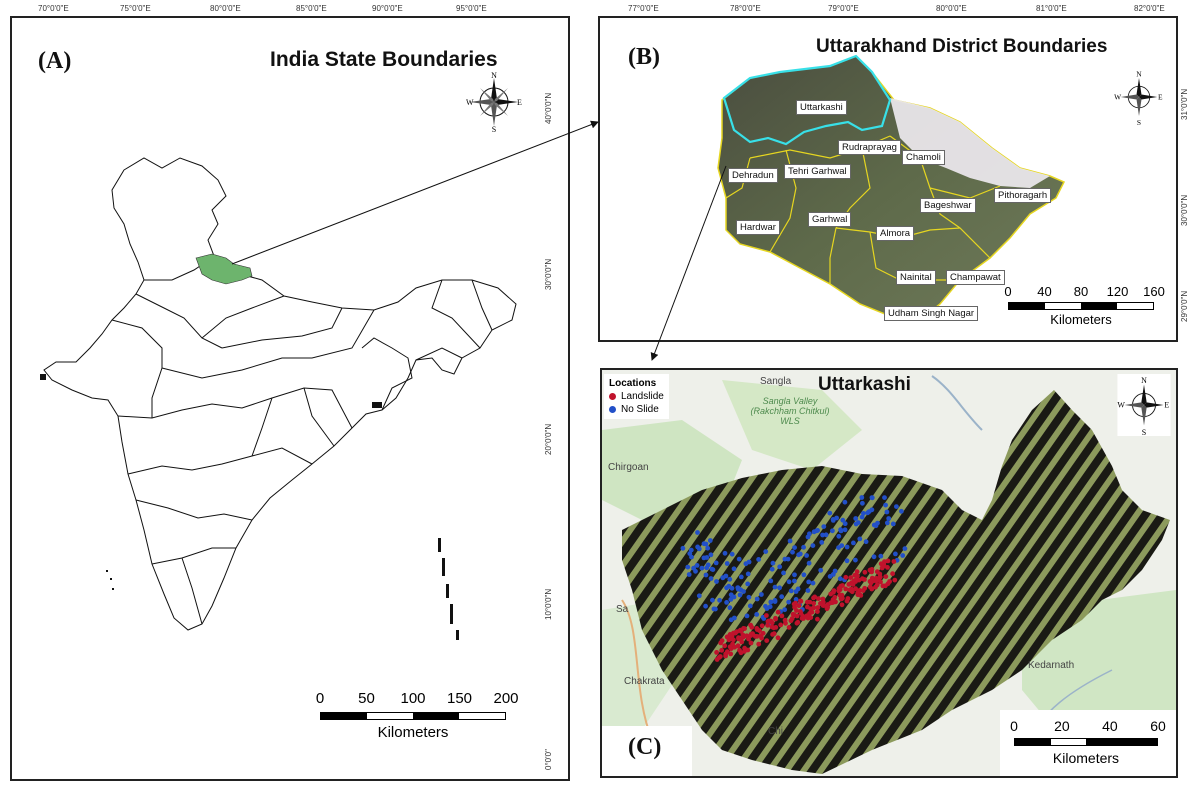  What do you see at coordinates (53, 8) in the screenshot?
I see `a-lon-tick-0: 70°0'0"E` at bounding box center [53, 8].